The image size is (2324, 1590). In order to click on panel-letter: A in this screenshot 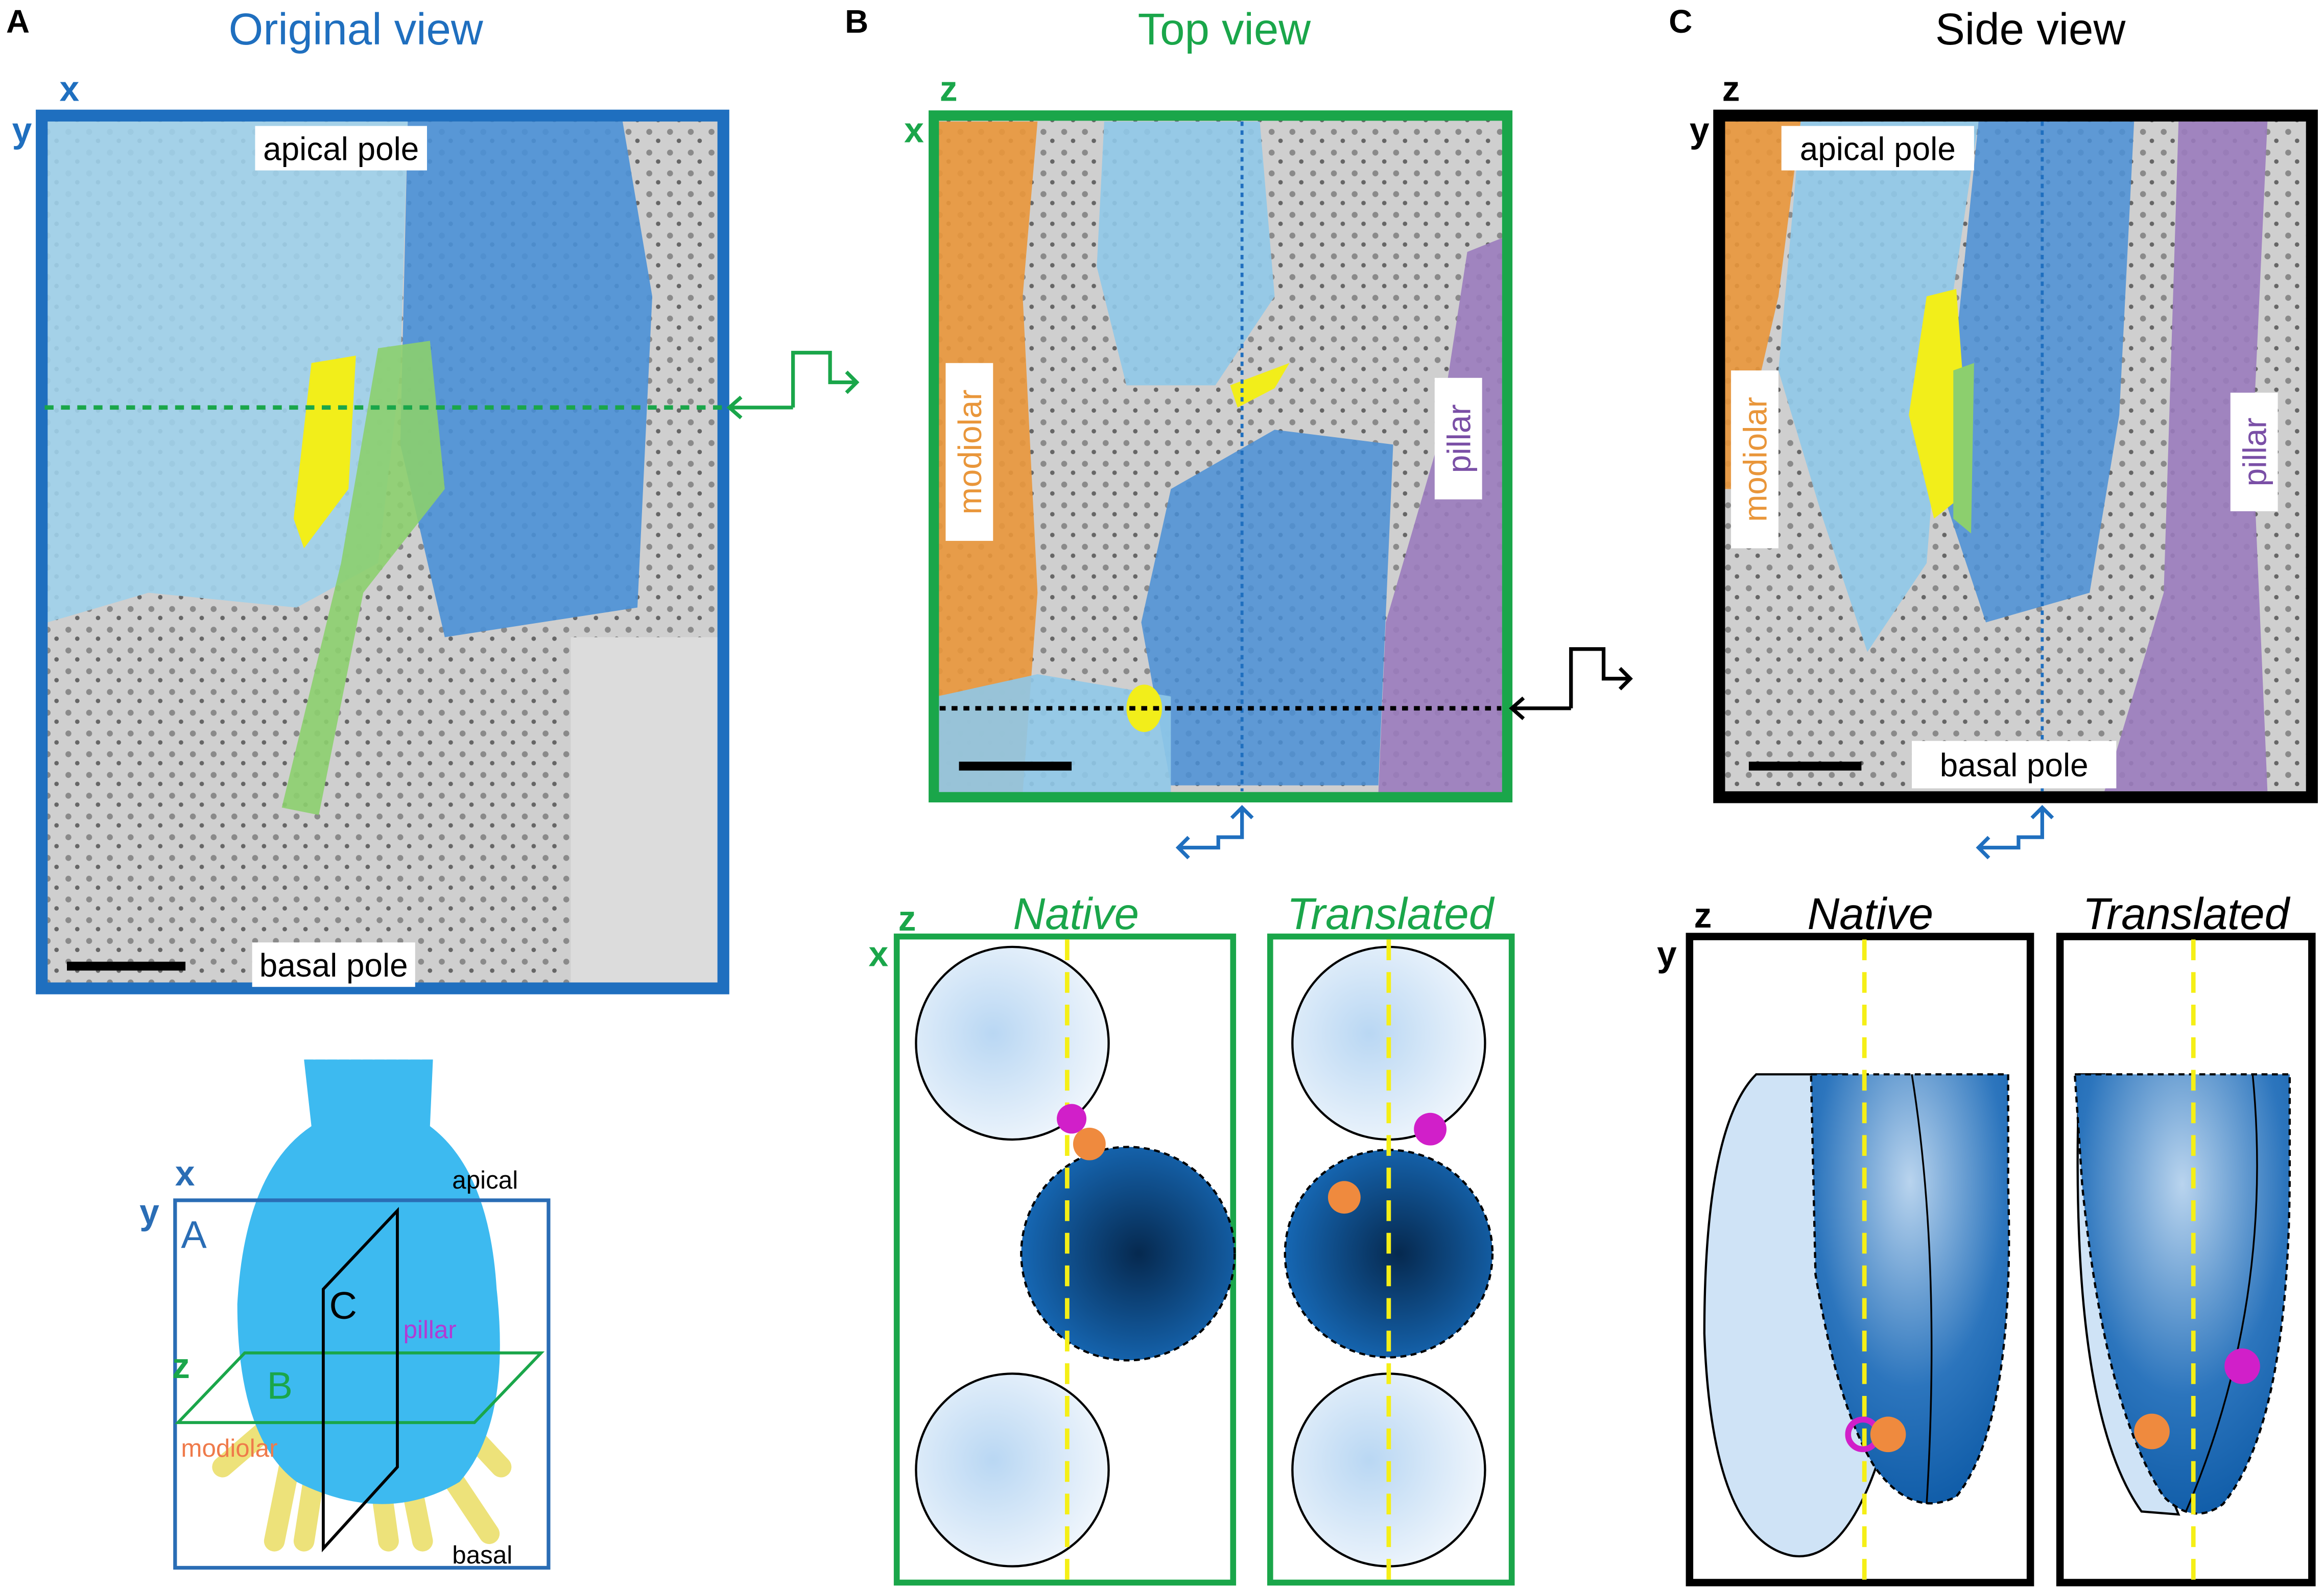, I will do `click(18, 21)`.